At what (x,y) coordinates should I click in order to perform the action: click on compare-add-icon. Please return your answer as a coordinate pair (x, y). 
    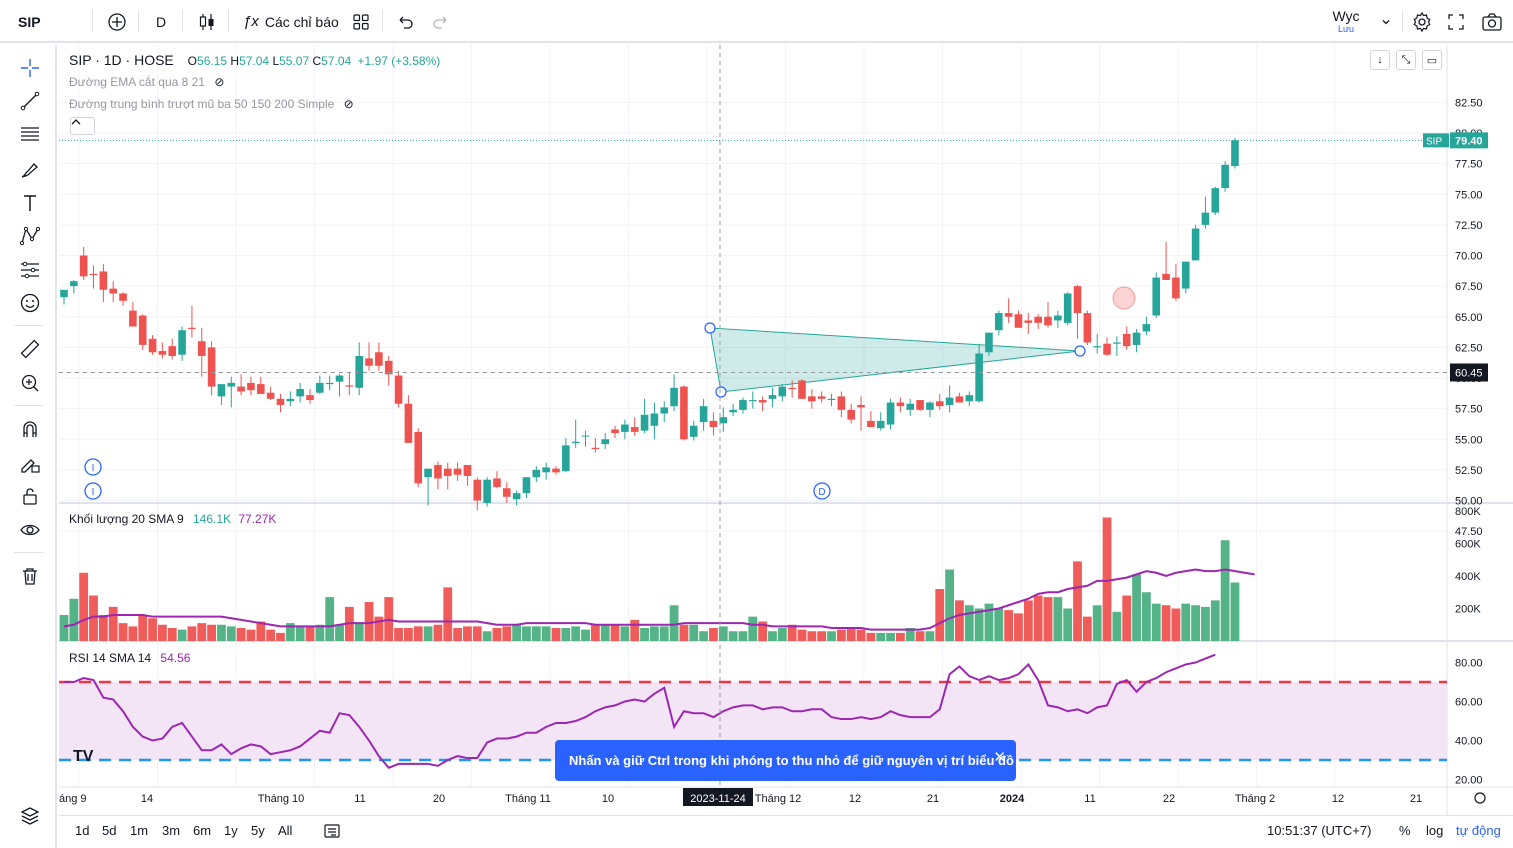
    Looking at the image, I should click on (117, 21).